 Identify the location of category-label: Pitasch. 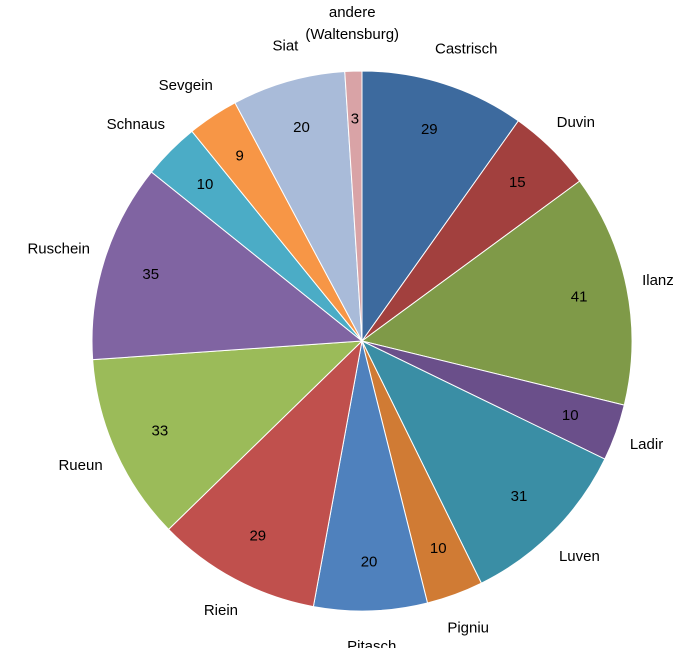
(371, 643).